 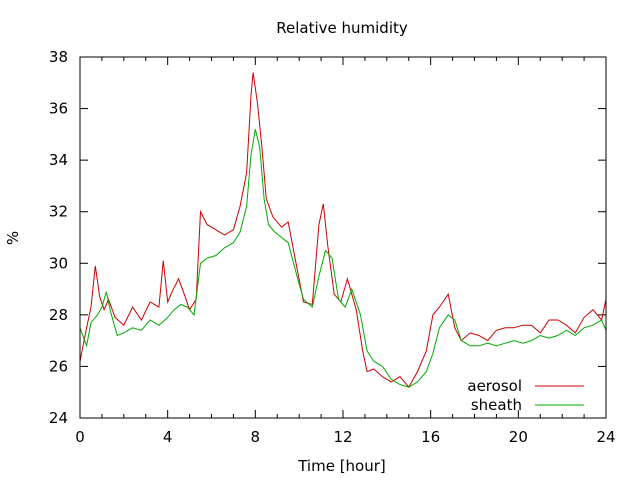 I want to click on y-tick-label: 28, so click(x=58, y=315).